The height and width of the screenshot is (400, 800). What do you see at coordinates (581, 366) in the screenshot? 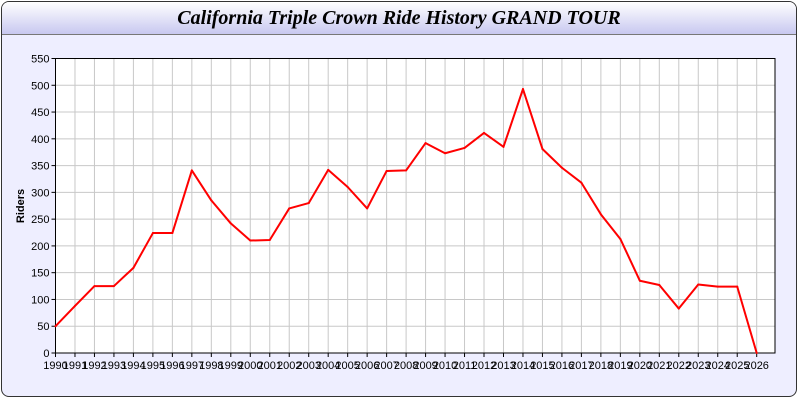
I see `x-tick-label: 2017` at bounding box center [581, 366].